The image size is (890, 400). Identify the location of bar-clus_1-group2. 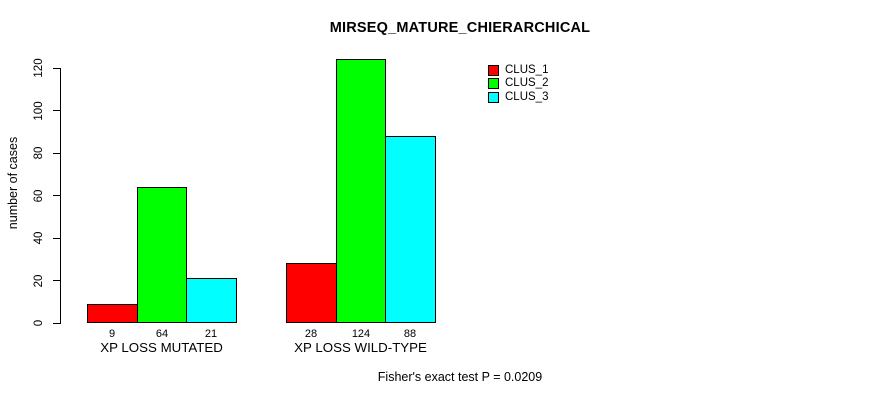
(311, 293).